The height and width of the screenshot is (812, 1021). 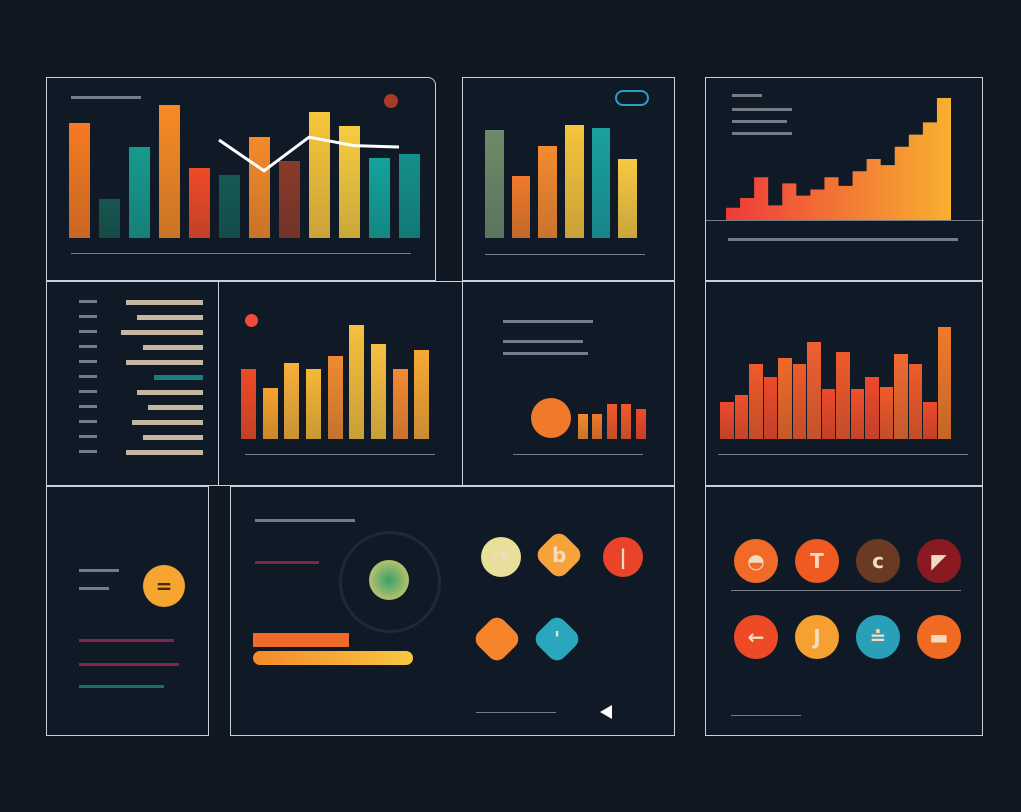 What do you see at coordinates (389, 580) in the screenshot?
I see `gauge-center-icon` at bounding box center [389, 580].